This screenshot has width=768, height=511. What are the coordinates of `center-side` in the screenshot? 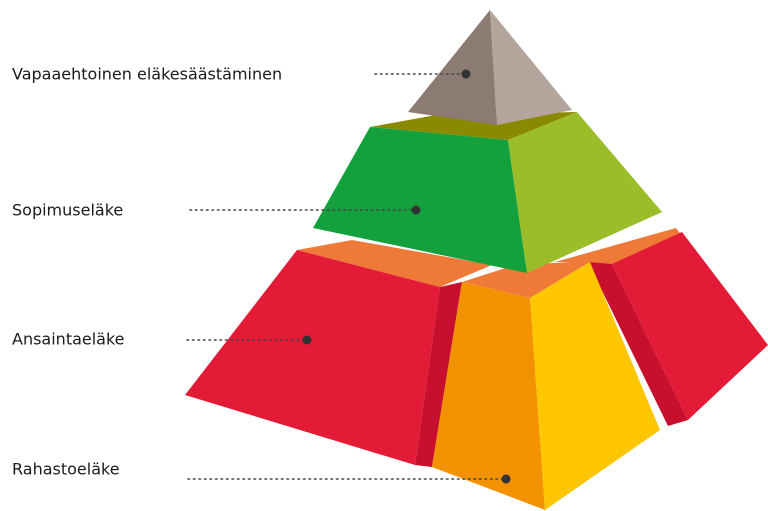 It's located at (595, 386).